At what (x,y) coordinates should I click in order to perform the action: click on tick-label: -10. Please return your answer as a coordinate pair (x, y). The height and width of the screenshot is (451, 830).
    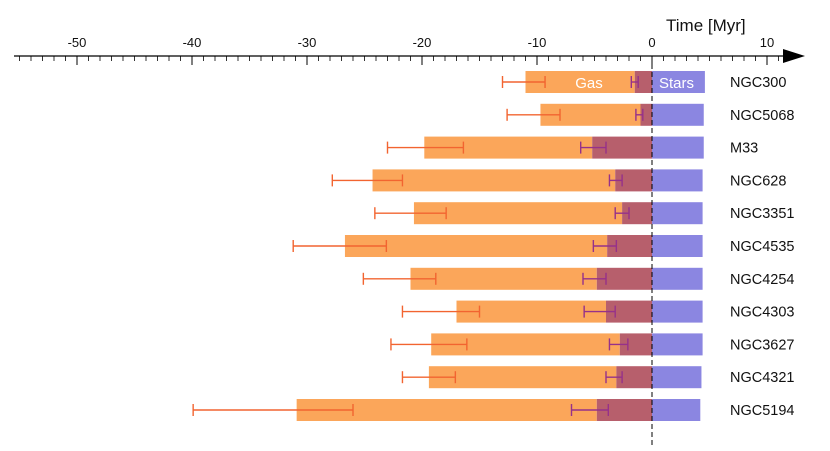
    Looking at the image, I should click on (537, 42).